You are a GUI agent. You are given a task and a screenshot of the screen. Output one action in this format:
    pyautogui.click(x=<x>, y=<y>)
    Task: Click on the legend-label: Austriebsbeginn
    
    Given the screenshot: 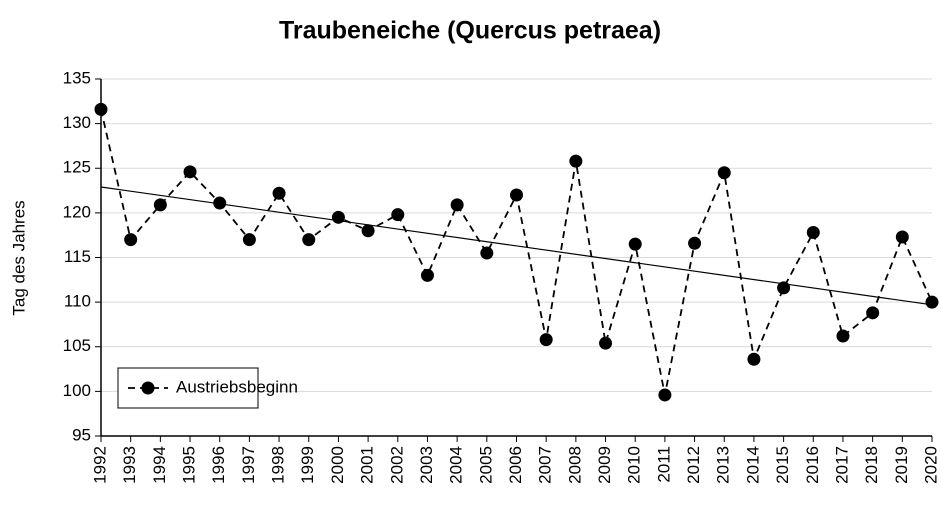 What is the action you would take?
    pyautogui.click(x=237, y=386)
    